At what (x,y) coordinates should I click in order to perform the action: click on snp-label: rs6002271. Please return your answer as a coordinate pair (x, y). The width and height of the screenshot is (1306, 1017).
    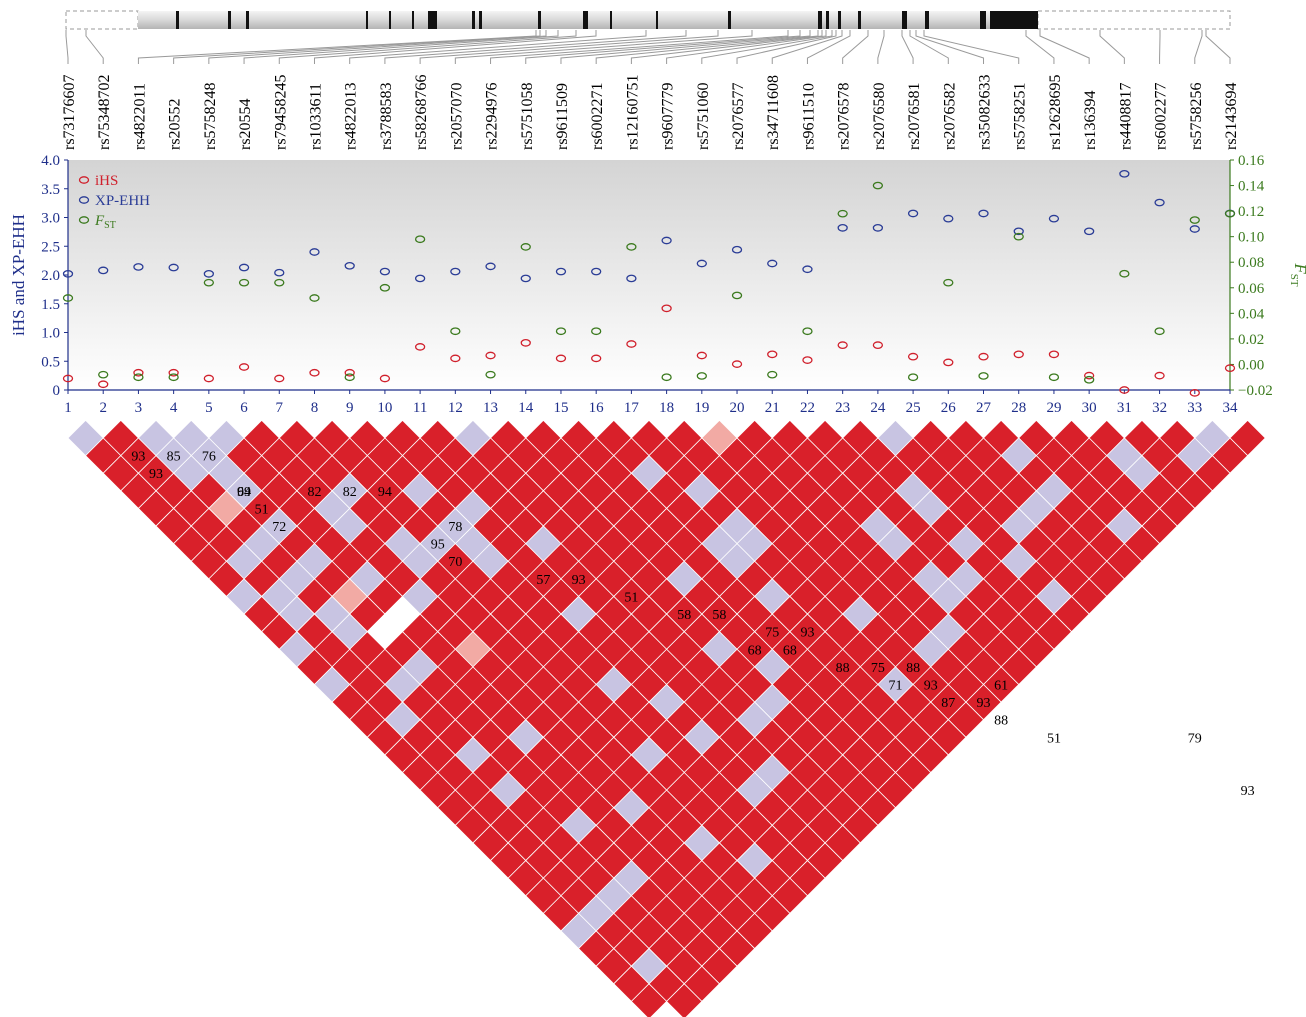
    Looking at the image, I should click on (597, 116).